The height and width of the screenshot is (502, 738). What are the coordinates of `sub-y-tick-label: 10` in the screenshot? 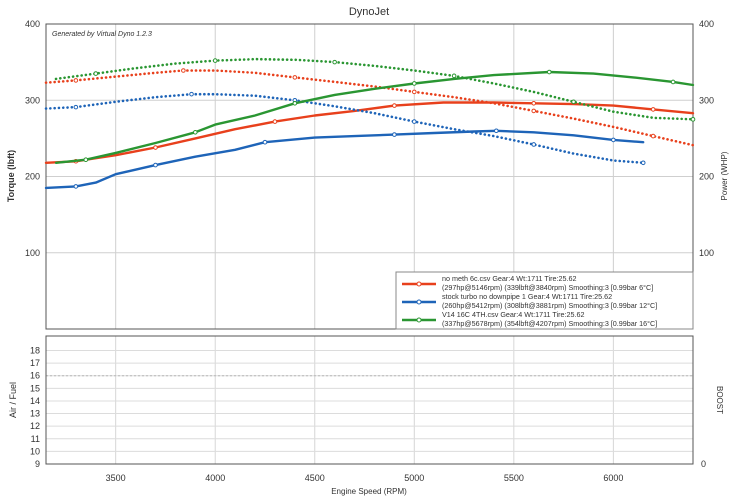 It's located at (35, 451).